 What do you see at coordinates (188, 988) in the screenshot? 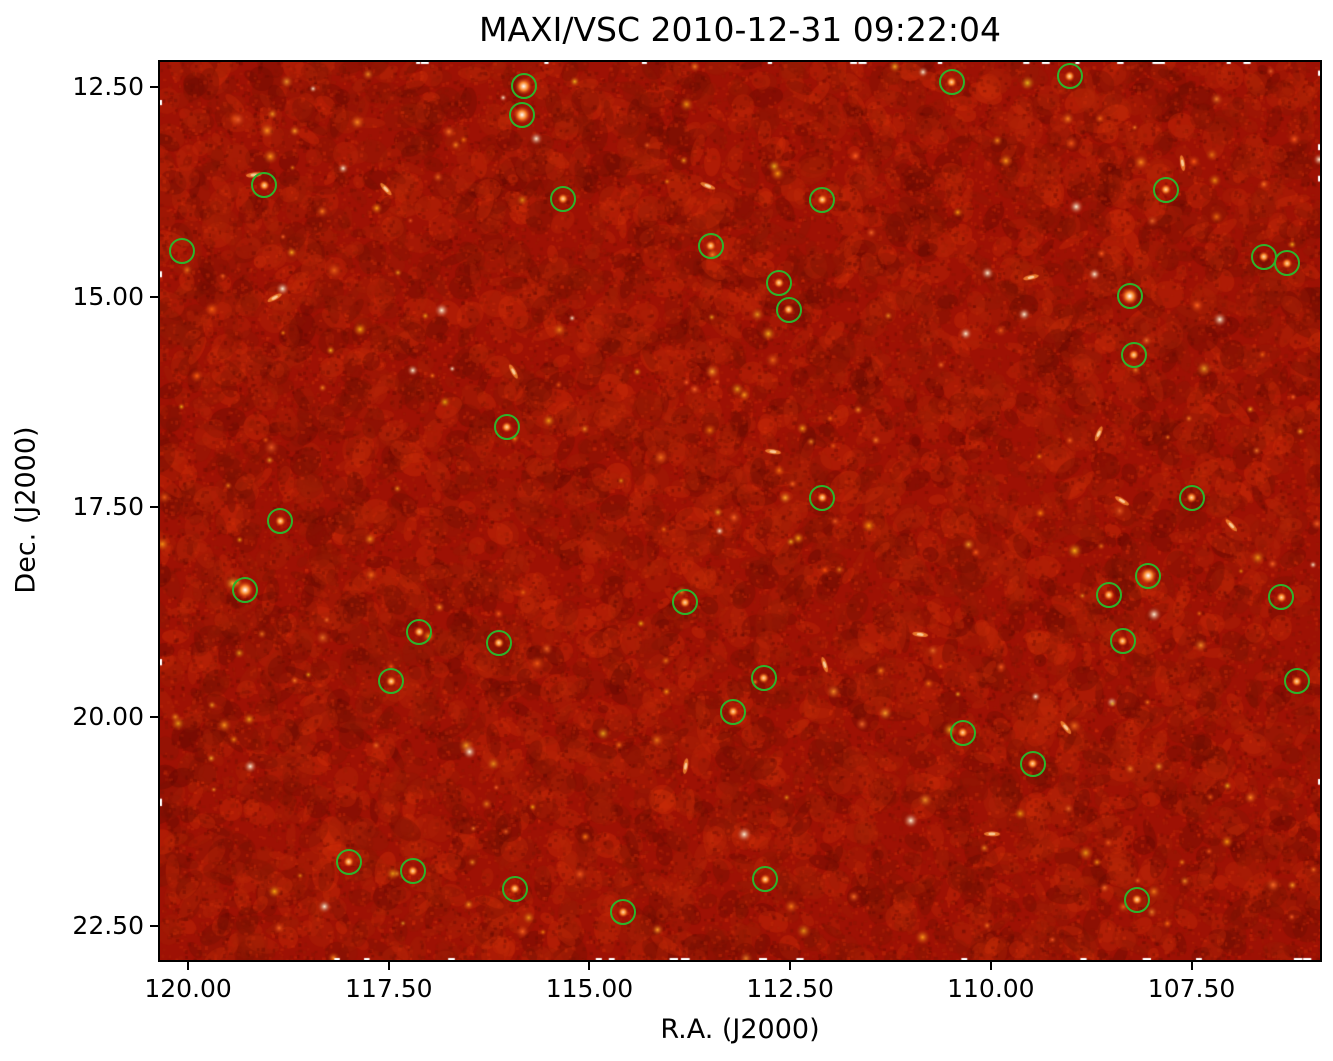
I see `x-tick-label: 120.00` at bounding box center [188, 988].